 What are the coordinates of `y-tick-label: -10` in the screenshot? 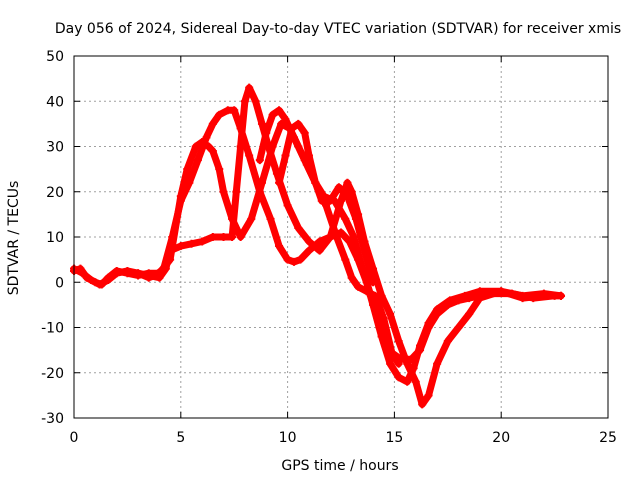 It's located at (52, 329).